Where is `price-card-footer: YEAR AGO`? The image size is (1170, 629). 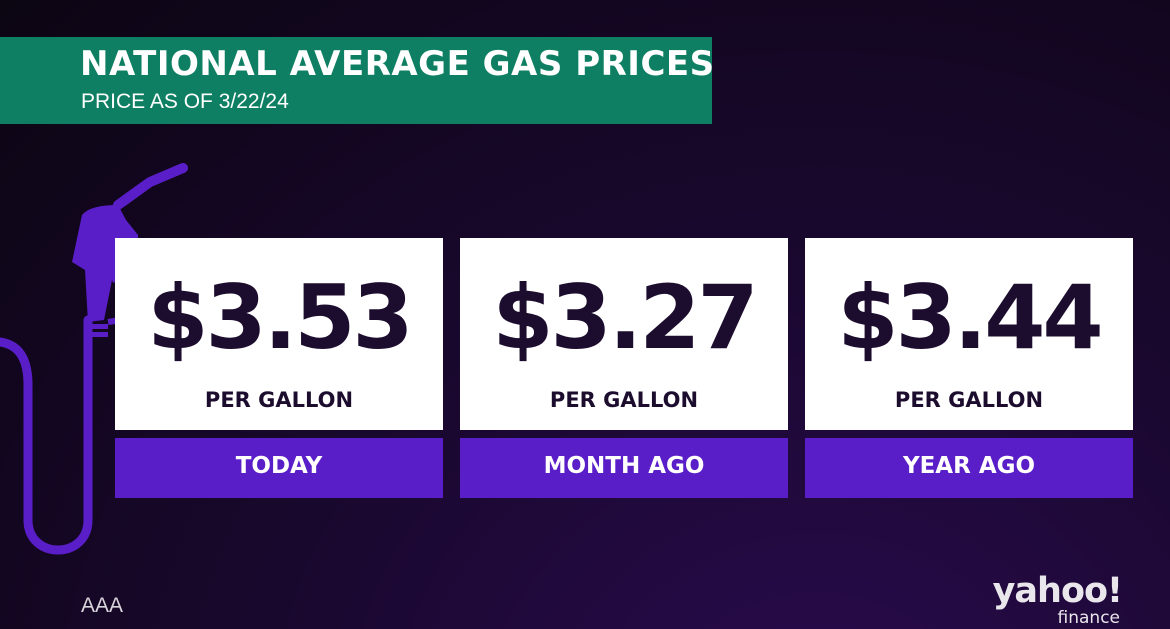 price-card-footer: YEAR AGO is located at coordinates (969, 468).